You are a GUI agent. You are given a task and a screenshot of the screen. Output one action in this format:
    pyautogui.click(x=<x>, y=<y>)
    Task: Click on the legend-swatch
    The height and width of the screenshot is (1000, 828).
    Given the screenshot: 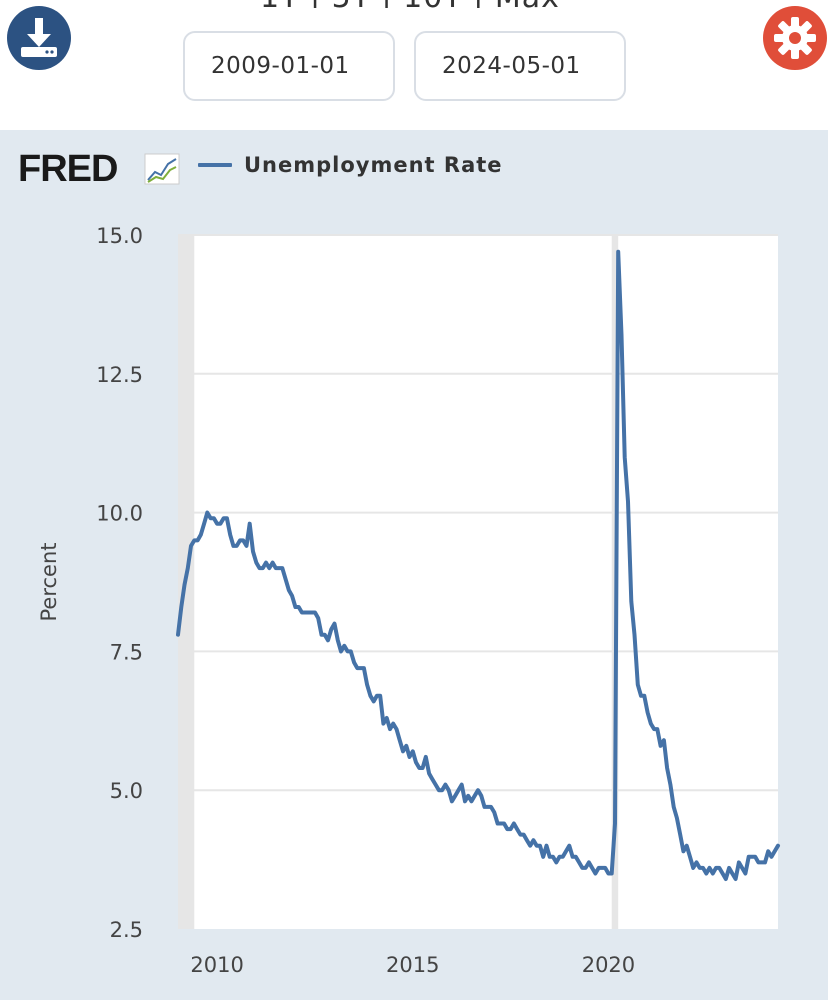 What is the action you would take?
    pyautogui.click(x=215, y=165)
    